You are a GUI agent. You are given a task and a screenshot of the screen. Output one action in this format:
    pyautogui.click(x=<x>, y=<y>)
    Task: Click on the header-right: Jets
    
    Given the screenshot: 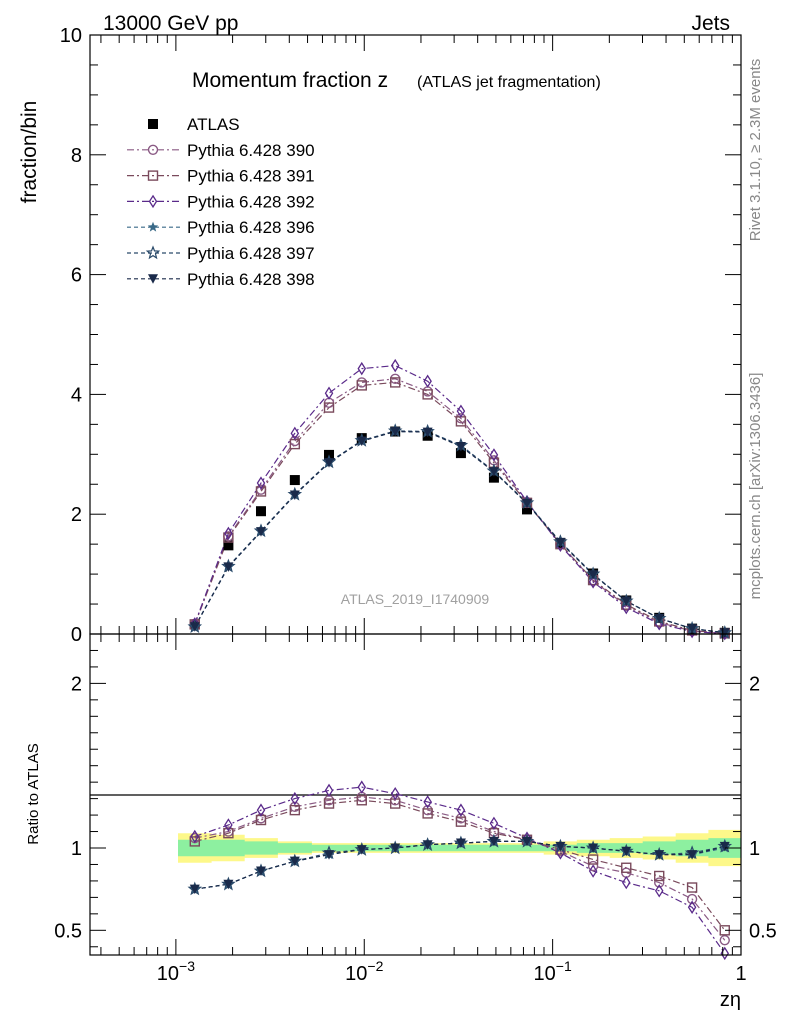 What is the action you would take?
    pyautogui.click(x=710, y=23)
    